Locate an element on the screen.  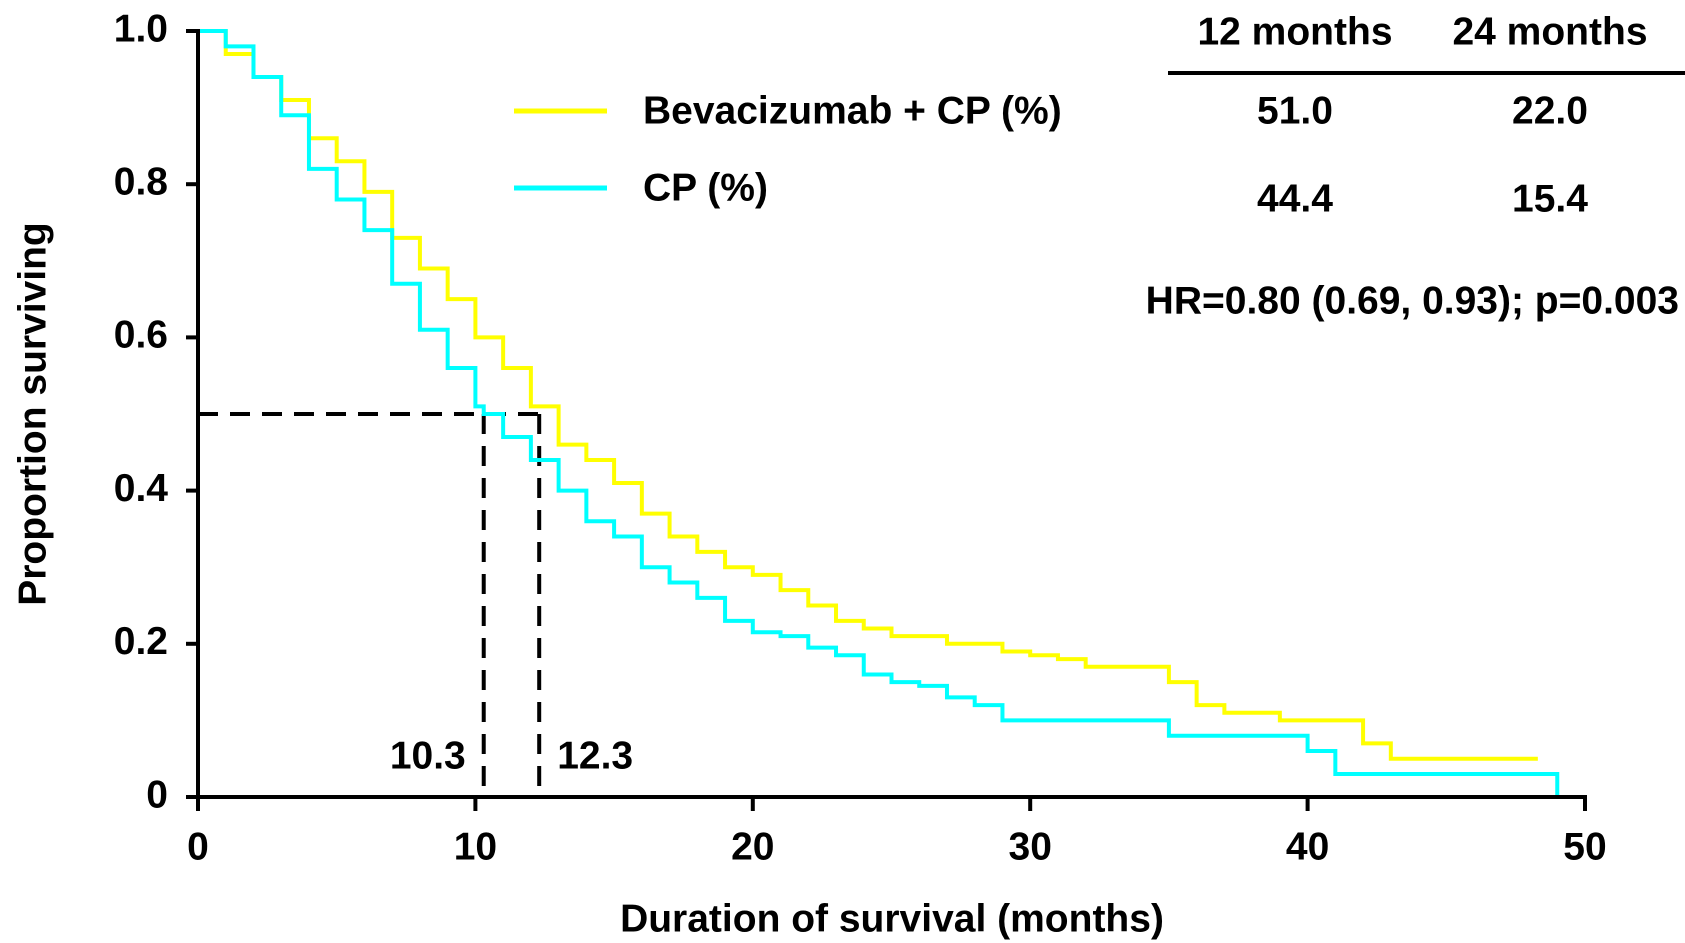
legend-label: Bevacizumab + CP (%) is located at coordinates (852, 110).